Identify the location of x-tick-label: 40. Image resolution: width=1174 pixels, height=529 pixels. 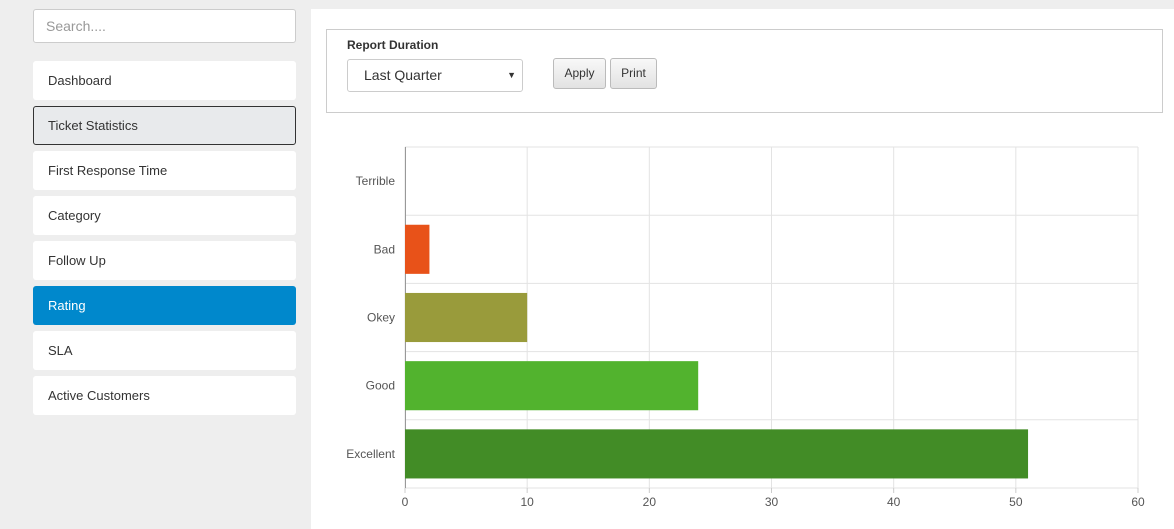
(894, 502).